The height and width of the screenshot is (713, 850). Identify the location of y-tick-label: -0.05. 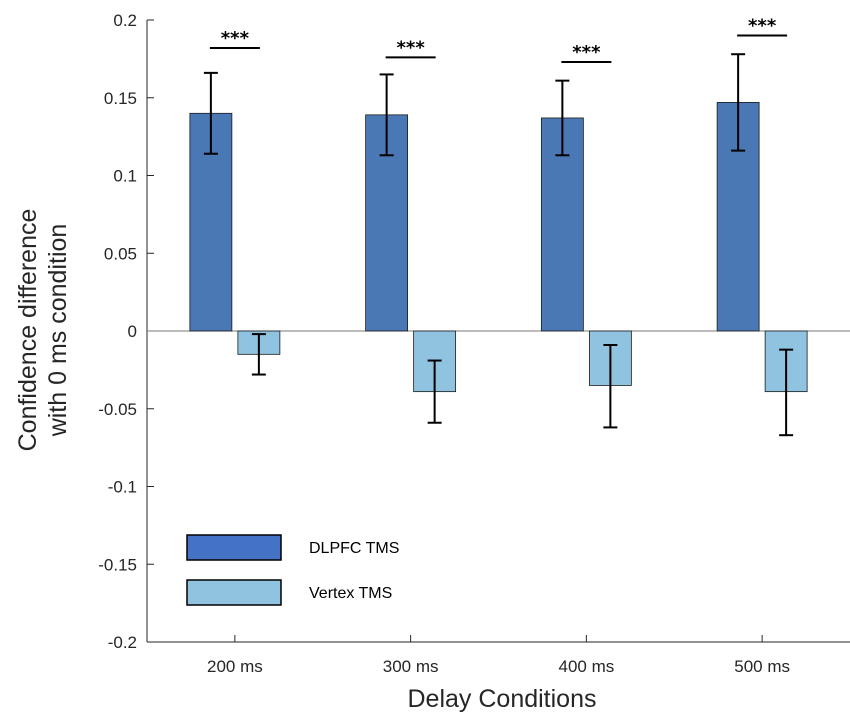
(117, 409).